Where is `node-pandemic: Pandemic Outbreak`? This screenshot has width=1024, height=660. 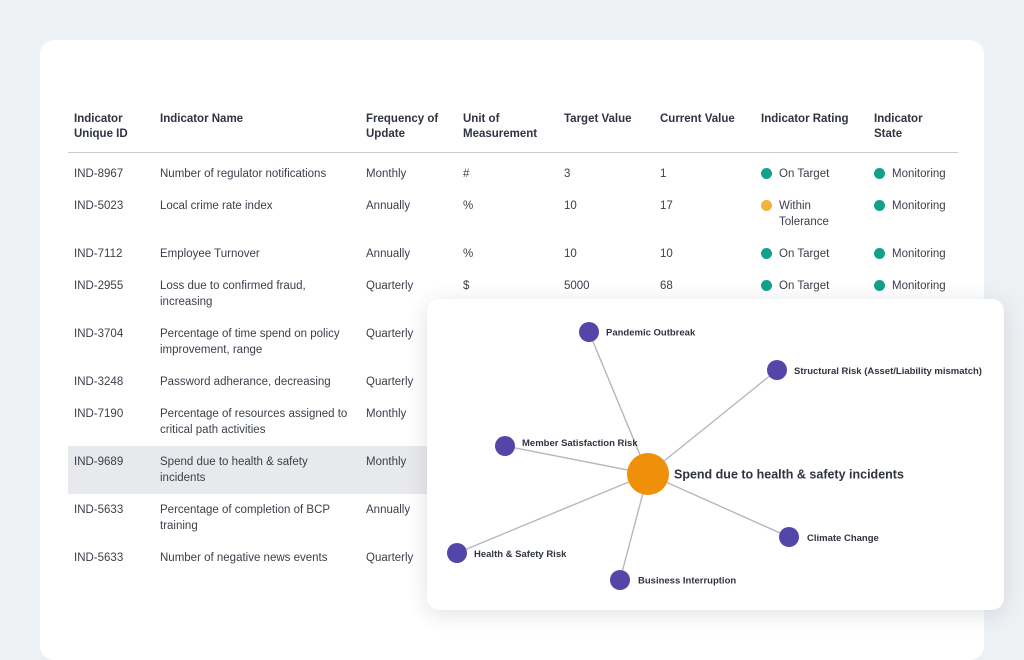
node-pandemic: Pandemic Outbreak is located at coordinates (637, 332).